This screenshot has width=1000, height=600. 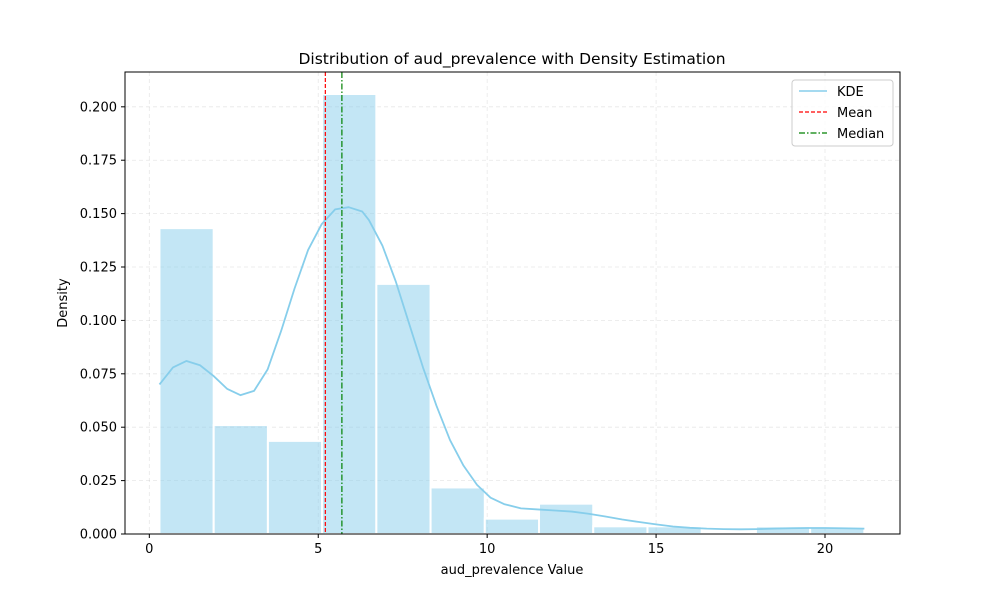 What do you see at coordinates (333, 303) in the screenshot?
I see `reference-lines` at bounding box center [333, 303].